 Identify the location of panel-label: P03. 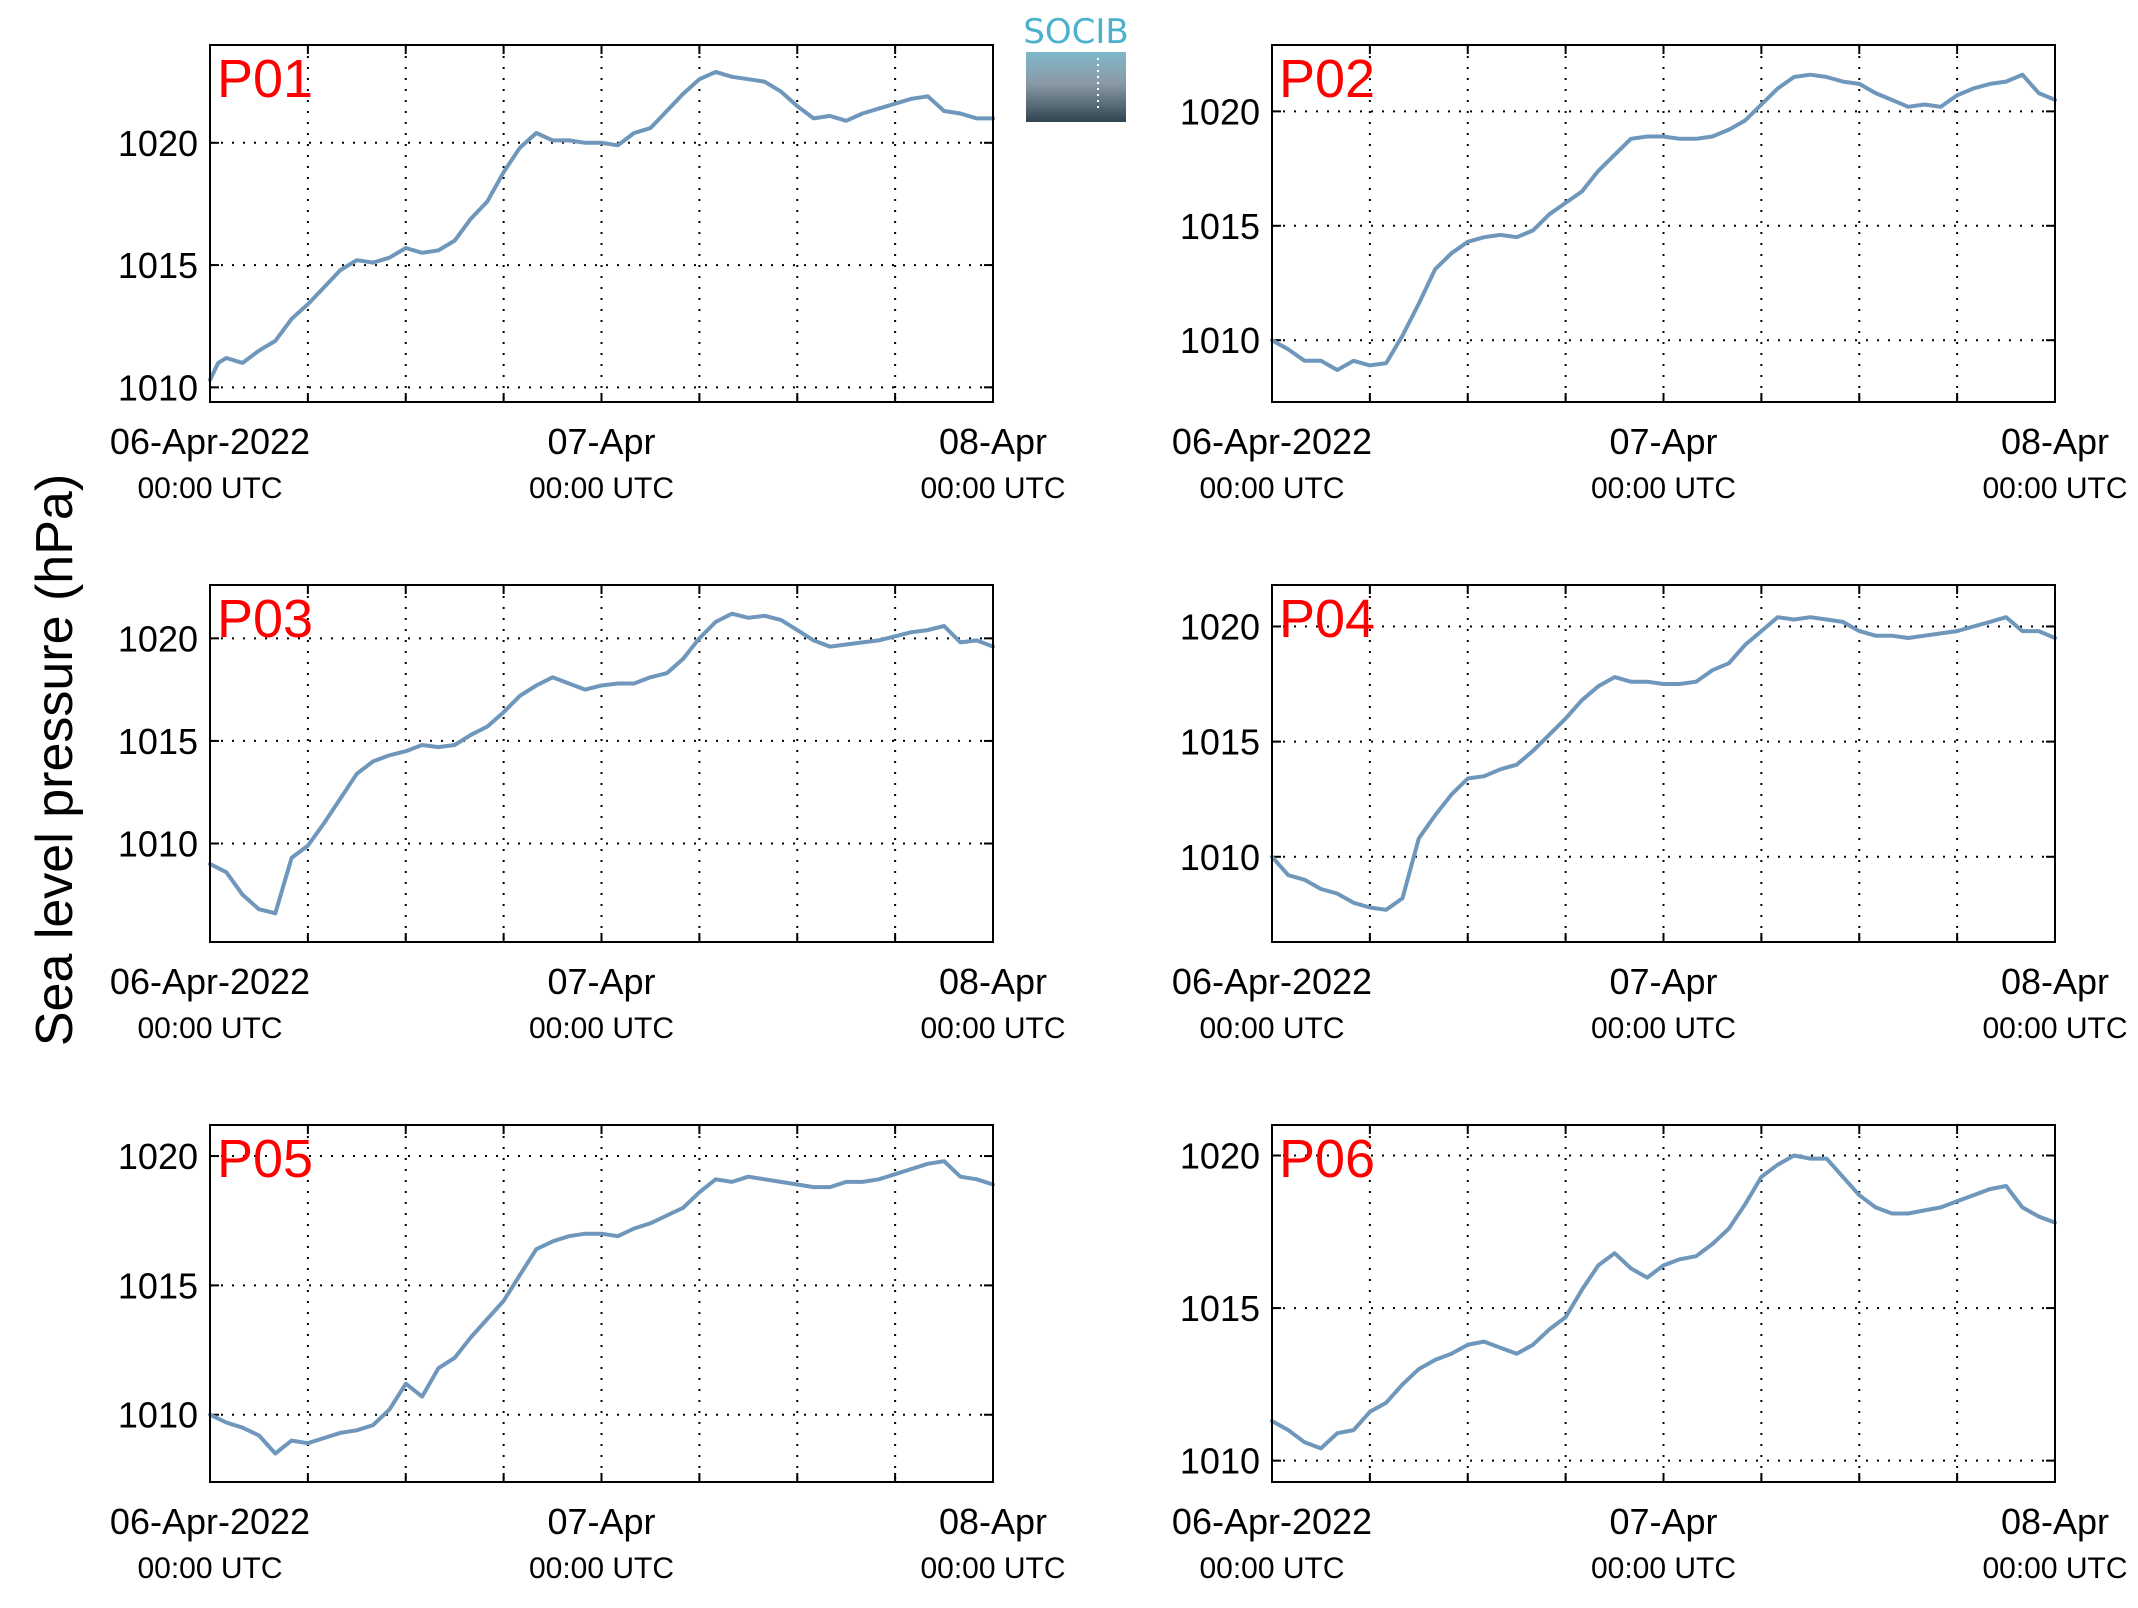
(265, 619).